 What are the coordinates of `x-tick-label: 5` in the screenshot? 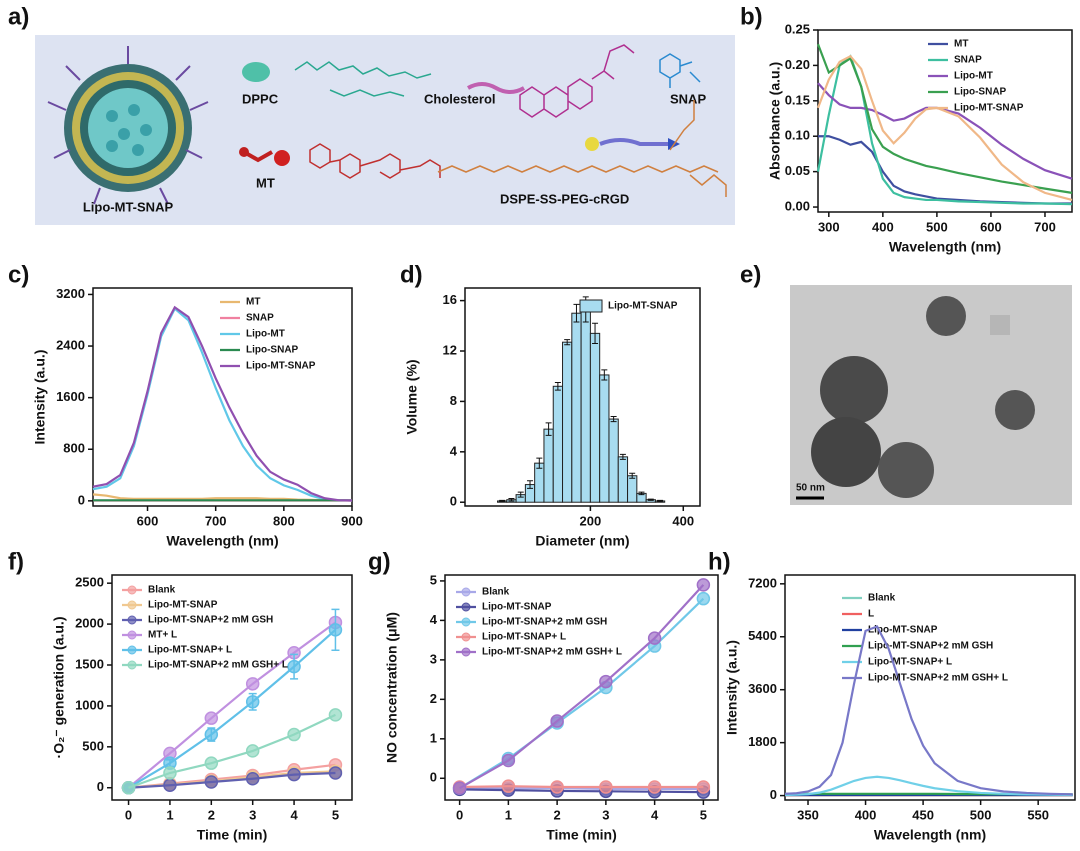 It's located at (335, 814).